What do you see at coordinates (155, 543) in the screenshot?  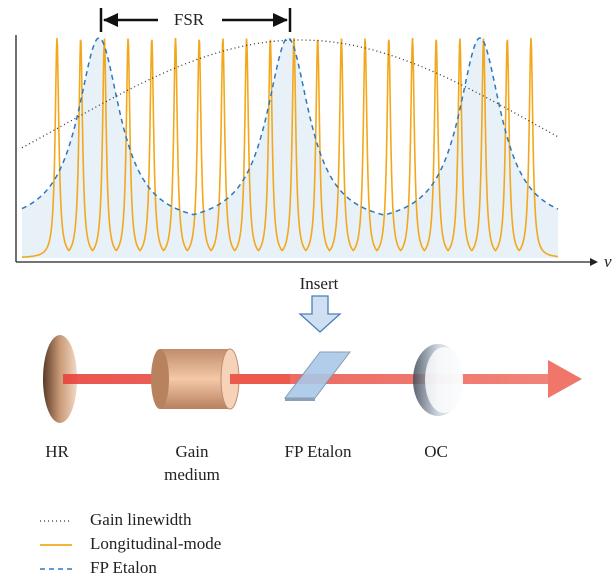 I see `legend-label: Longitudinal-mode` at bounding box center [155, 543].